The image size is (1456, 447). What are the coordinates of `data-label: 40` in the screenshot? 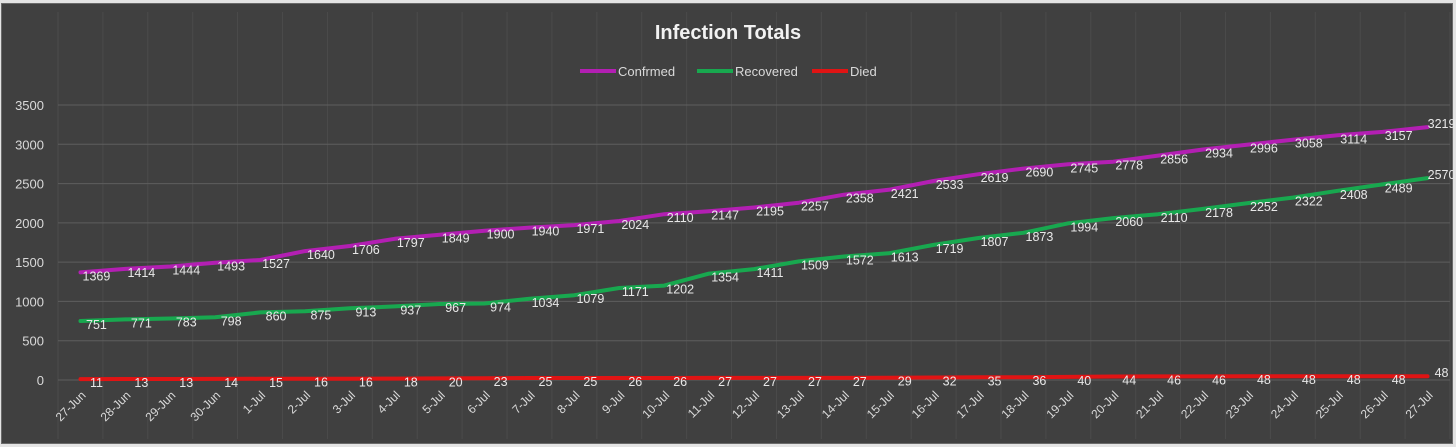 It's located at (1084, 381).